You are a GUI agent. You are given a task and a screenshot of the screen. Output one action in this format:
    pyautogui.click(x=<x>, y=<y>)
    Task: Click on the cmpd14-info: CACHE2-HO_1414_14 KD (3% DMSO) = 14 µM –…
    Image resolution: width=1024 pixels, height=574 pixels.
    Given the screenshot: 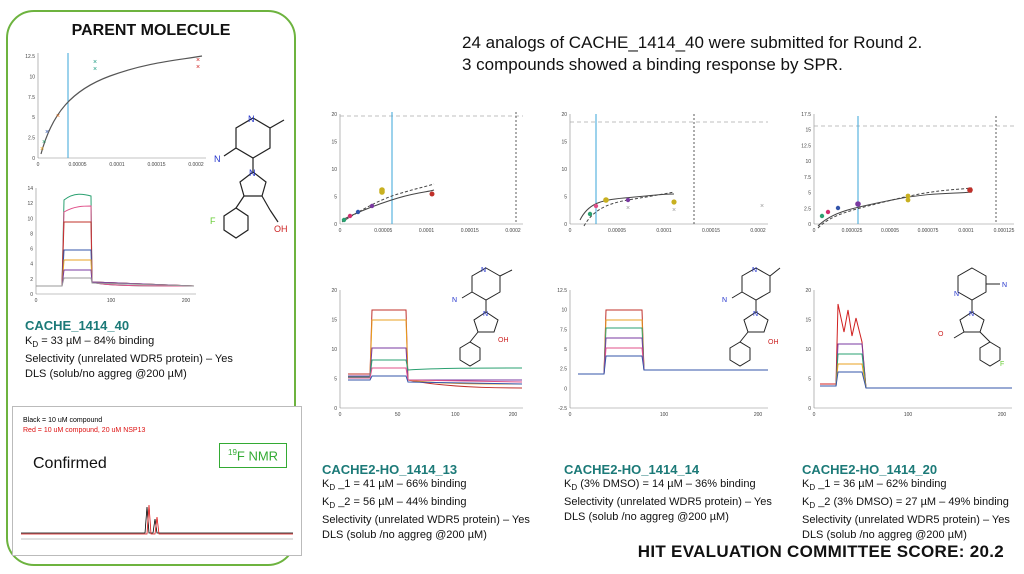 What is the action you would take?
    pyautogui.click(x=668, y=493)
    